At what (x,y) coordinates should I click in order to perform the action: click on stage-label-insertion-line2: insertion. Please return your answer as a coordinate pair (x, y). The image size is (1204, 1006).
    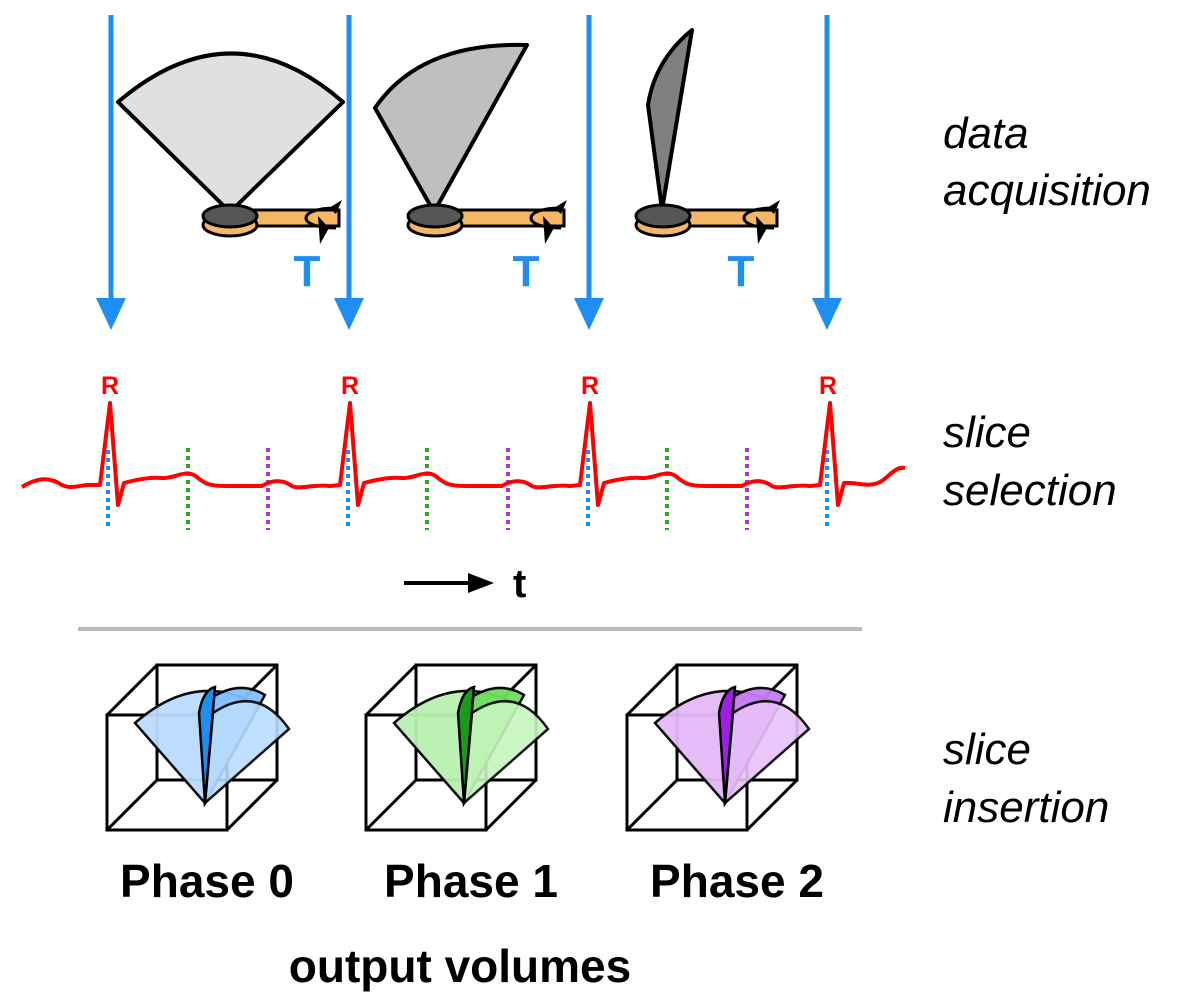
    Looking at the image, I should click on (1026, 807).